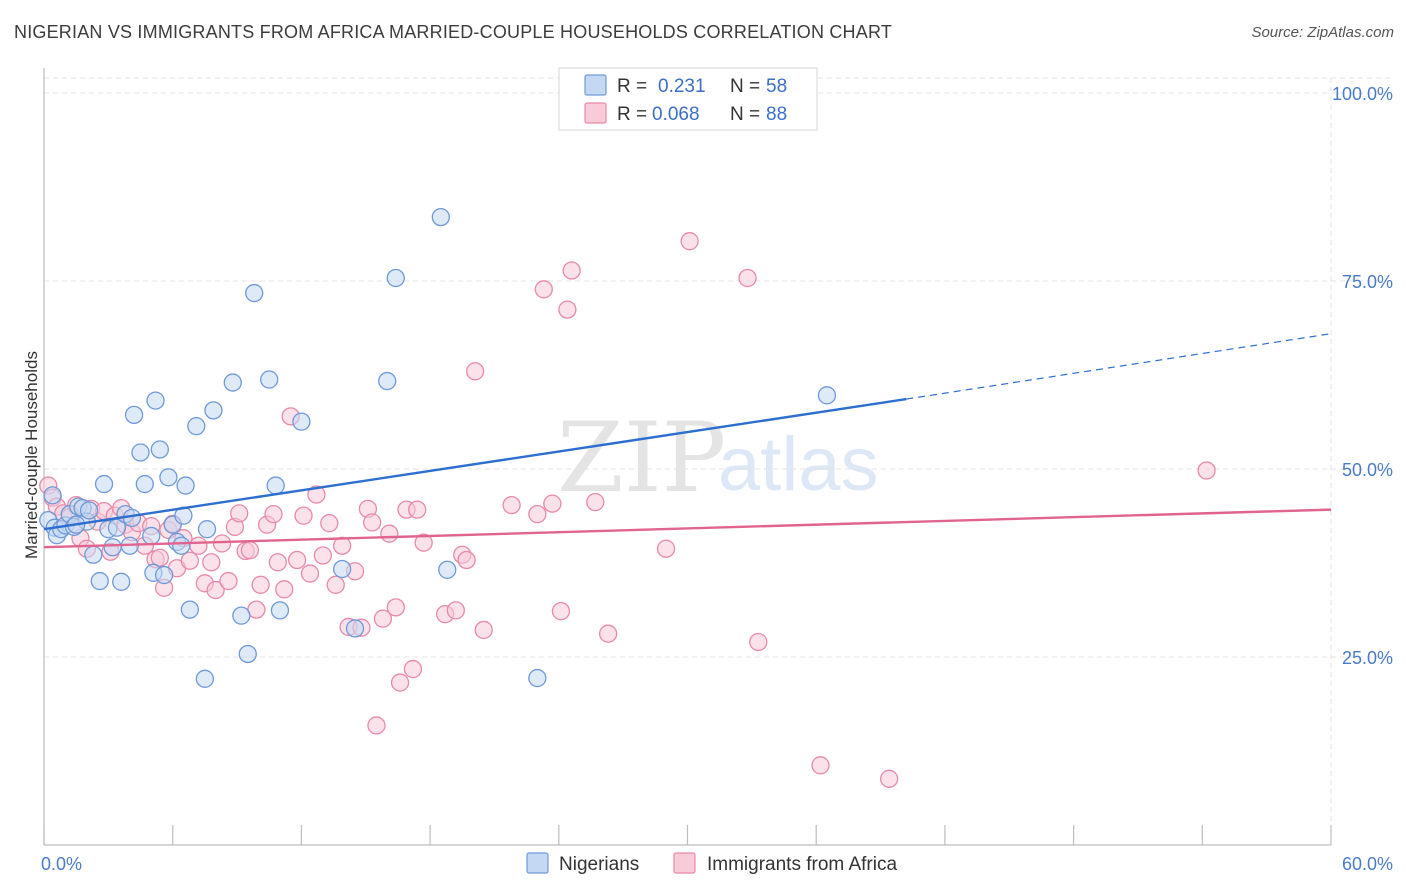 The height and width of the screenshot is (892, 1406). I want to click on y-tick-label: 50.0%, so click(1367, 470).